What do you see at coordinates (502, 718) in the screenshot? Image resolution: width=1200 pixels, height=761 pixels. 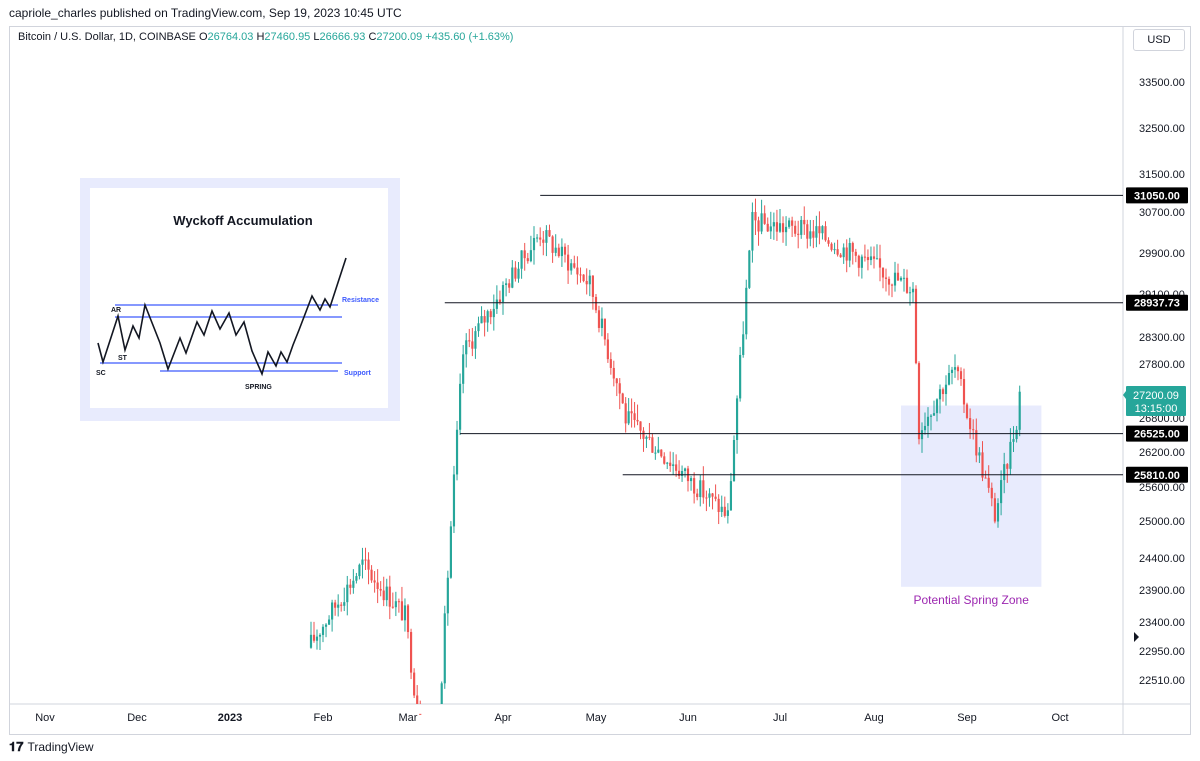 I see `x-tick-label: Apr` at bounding box center [502, 718].